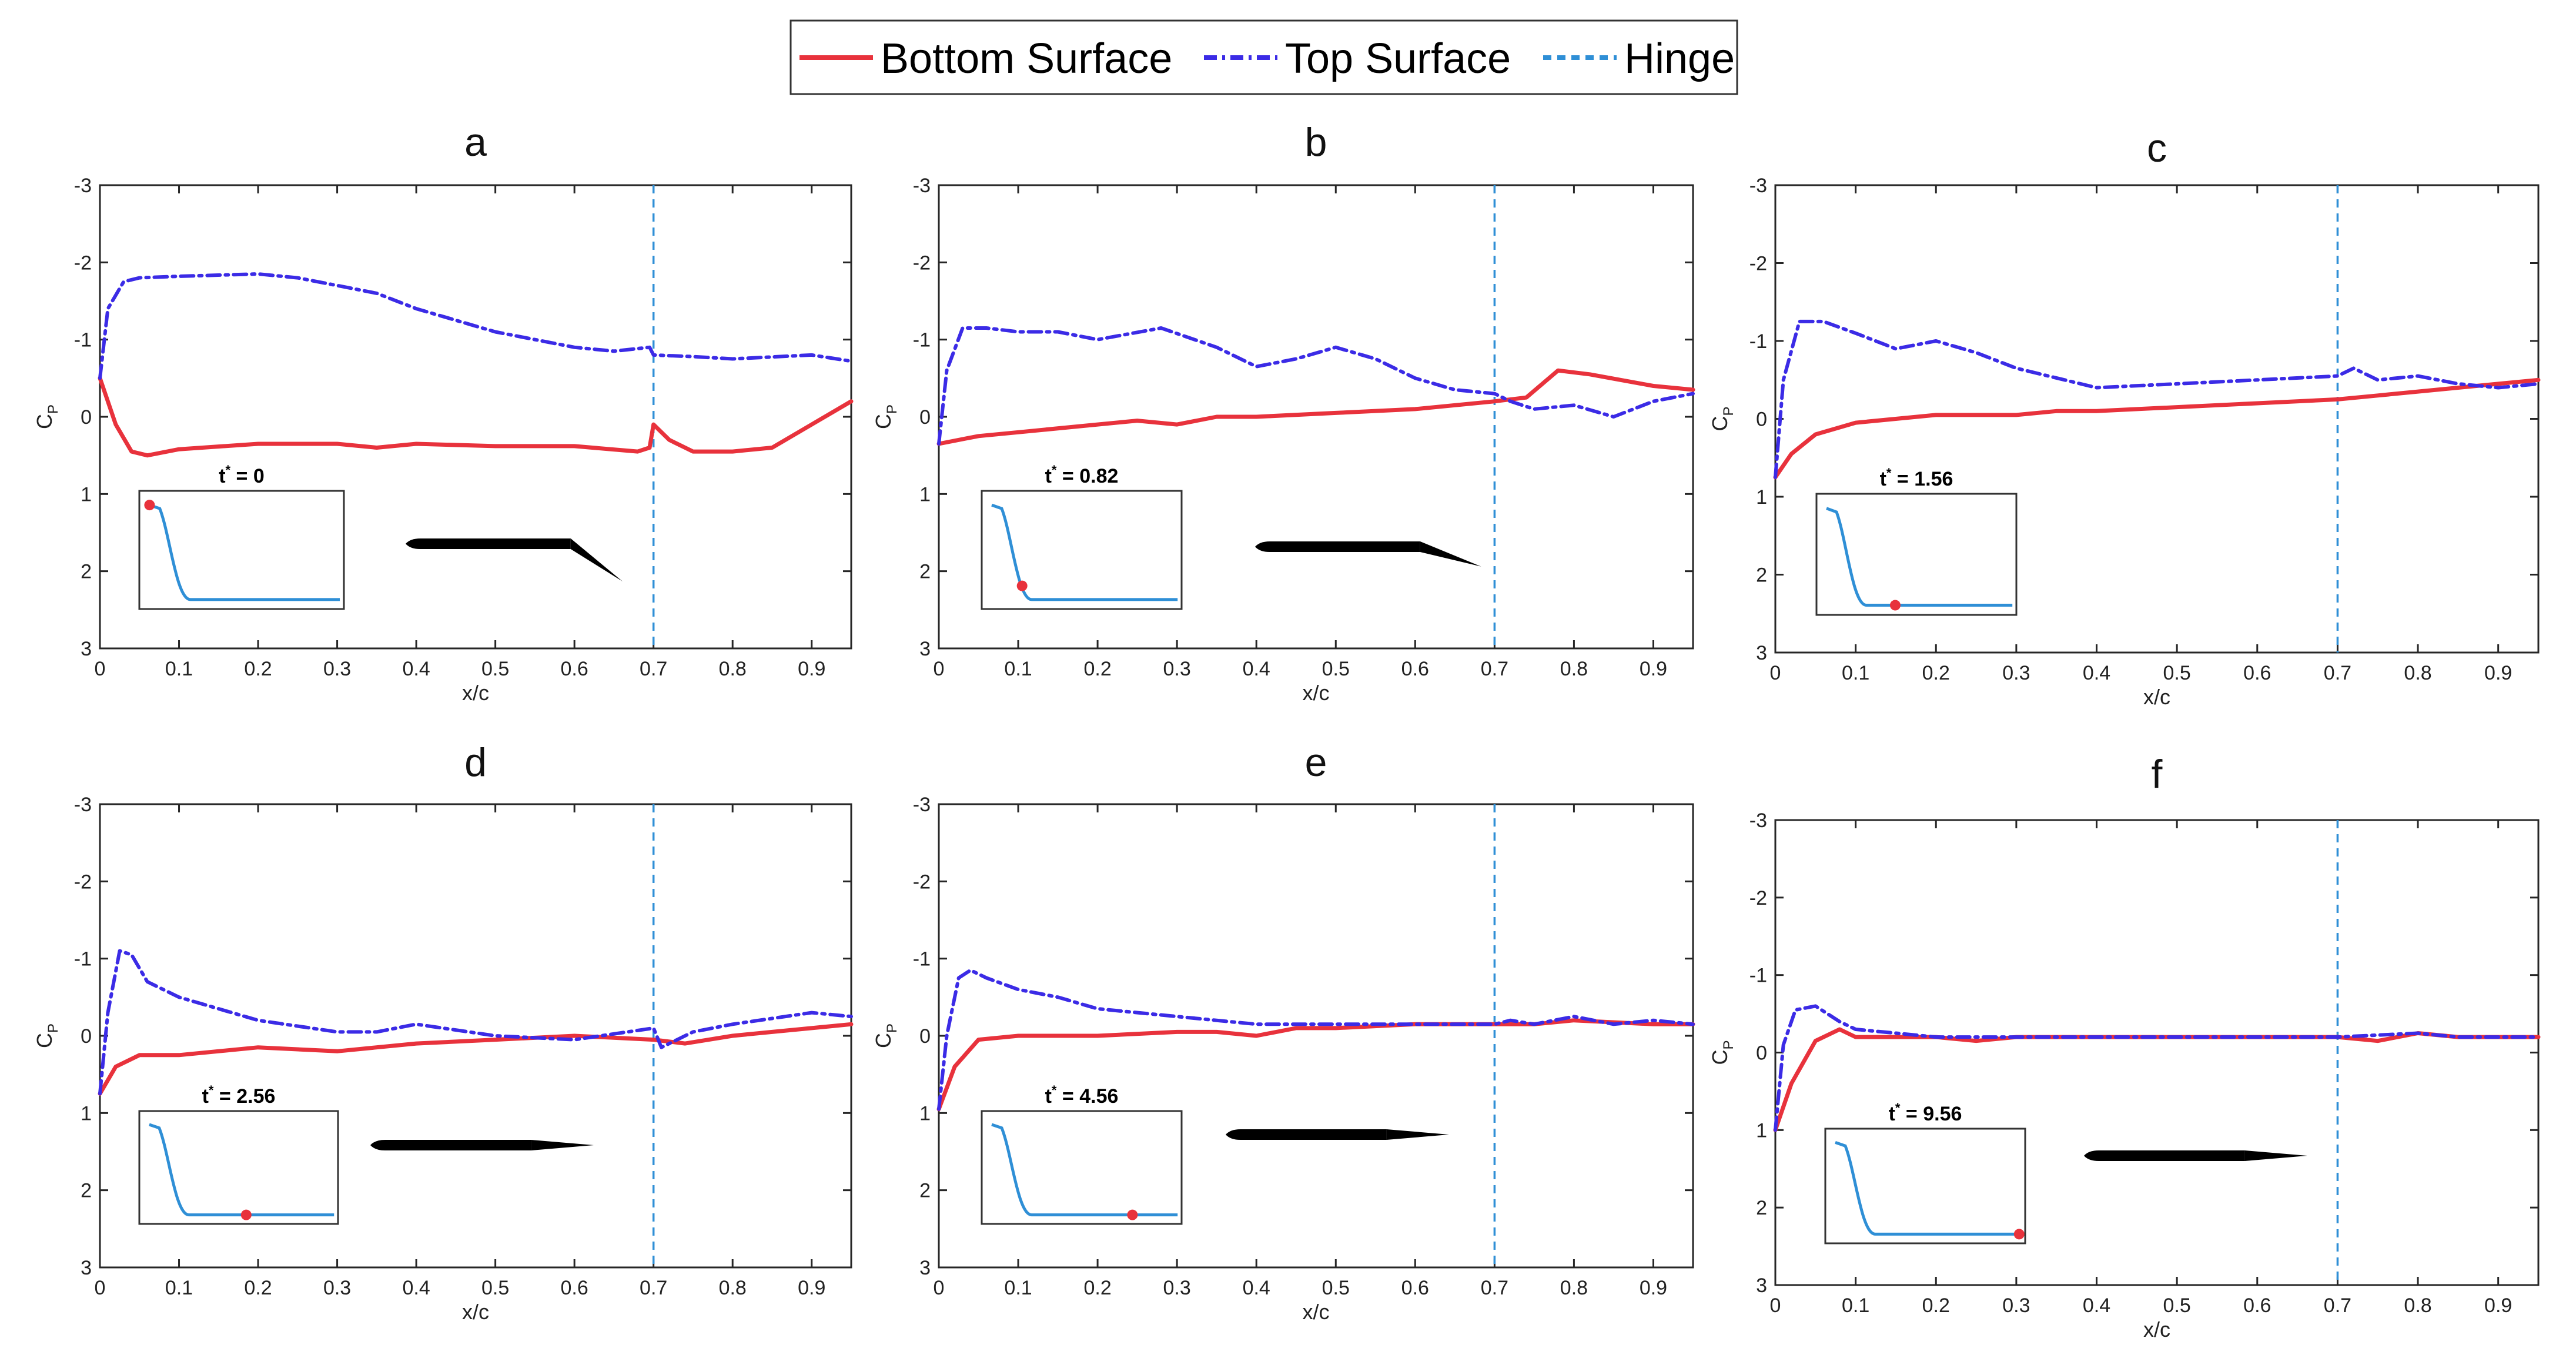  I want to click on legend-label-1: Bottom Surface, so click(1026, 58).